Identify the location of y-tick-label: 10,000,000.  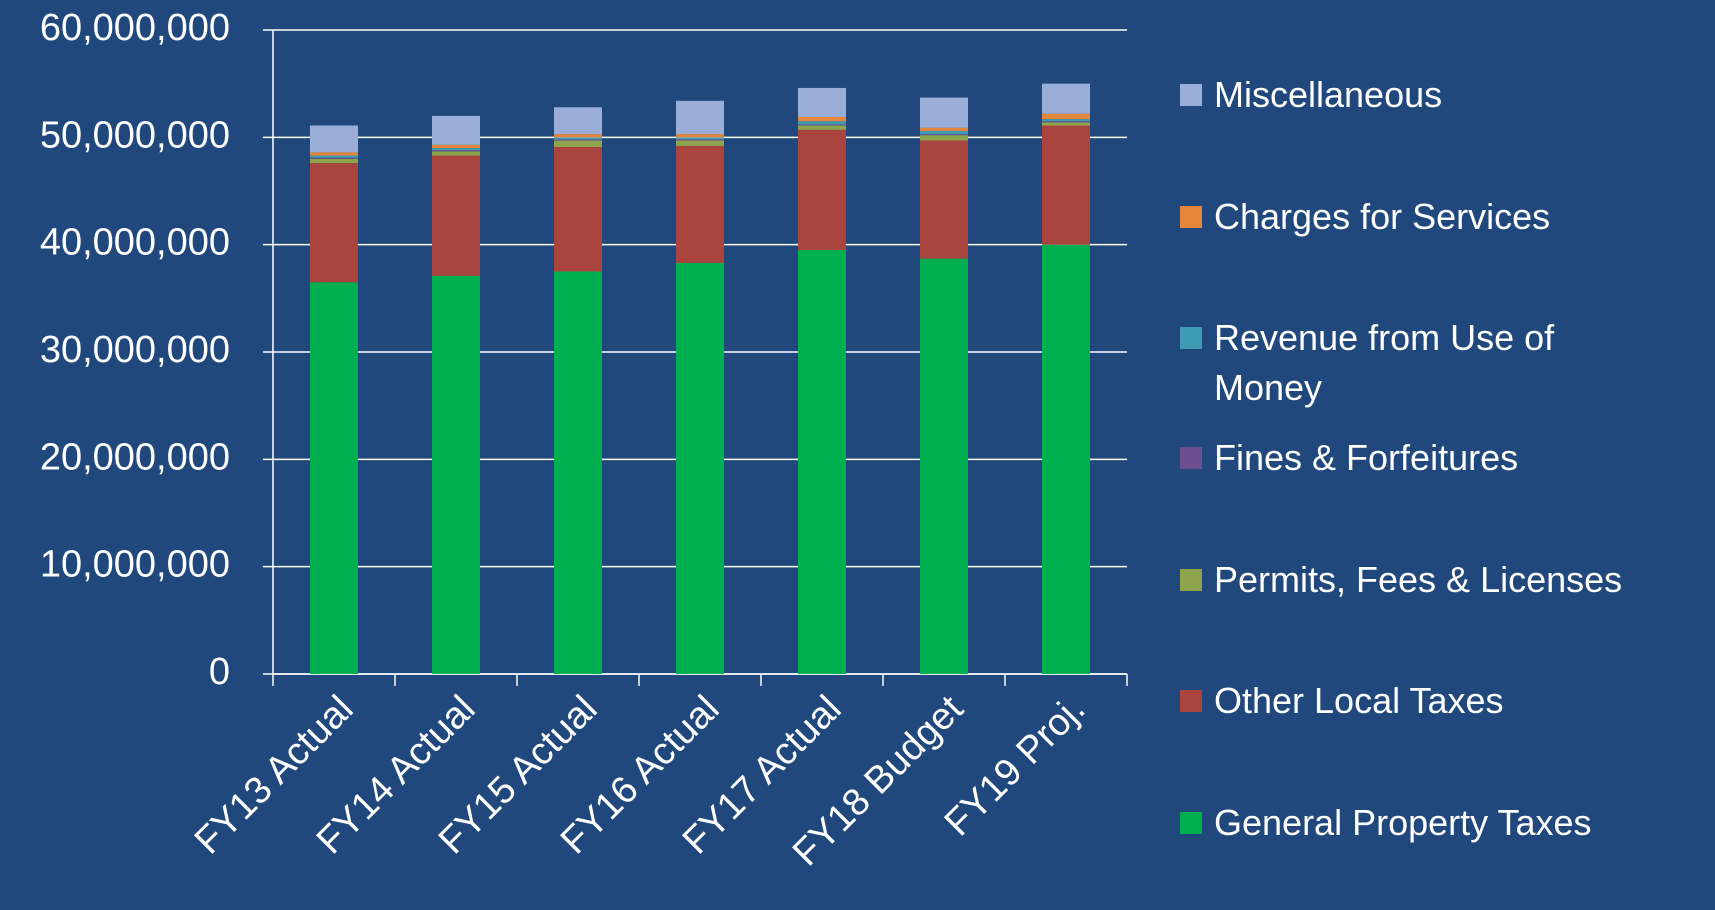
(135, 565).